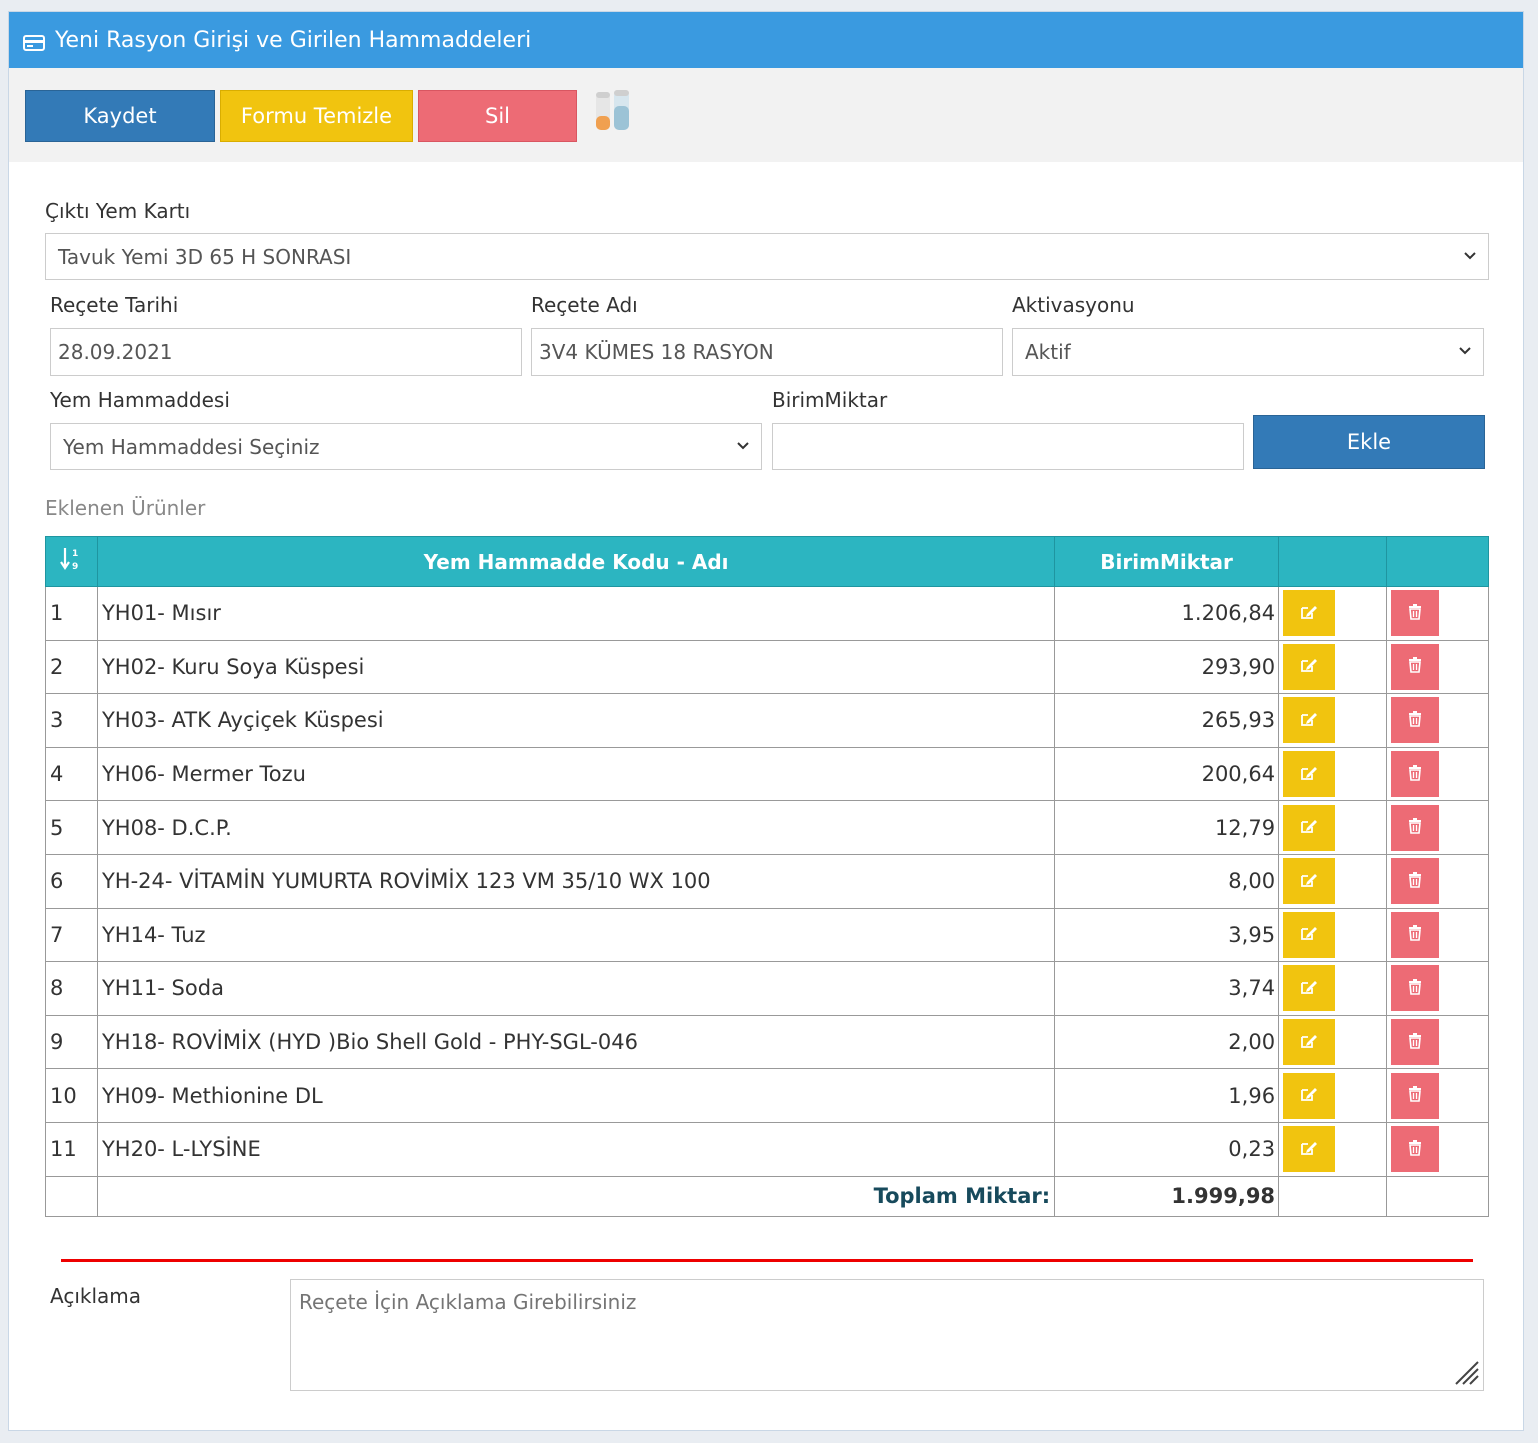 This screenshot has width=1538, height=1443. What do you see at coordinates (120, 116) in the screenshot?
I see `save-button: Kaydet` at bounding box center [120, 116].